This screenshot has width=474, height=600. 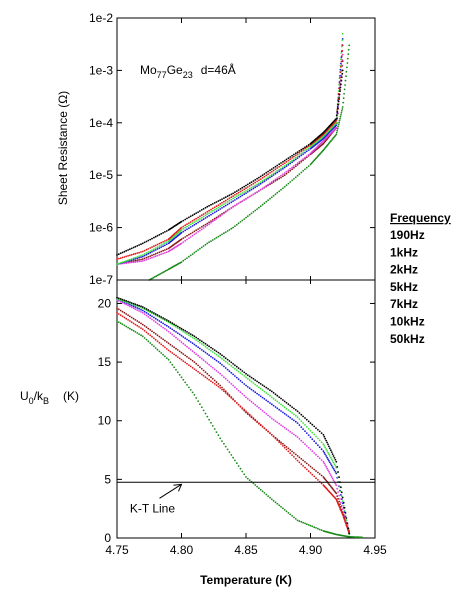 I want to click on bottom-y-tick-label: 20, so click(x=105, y=303).